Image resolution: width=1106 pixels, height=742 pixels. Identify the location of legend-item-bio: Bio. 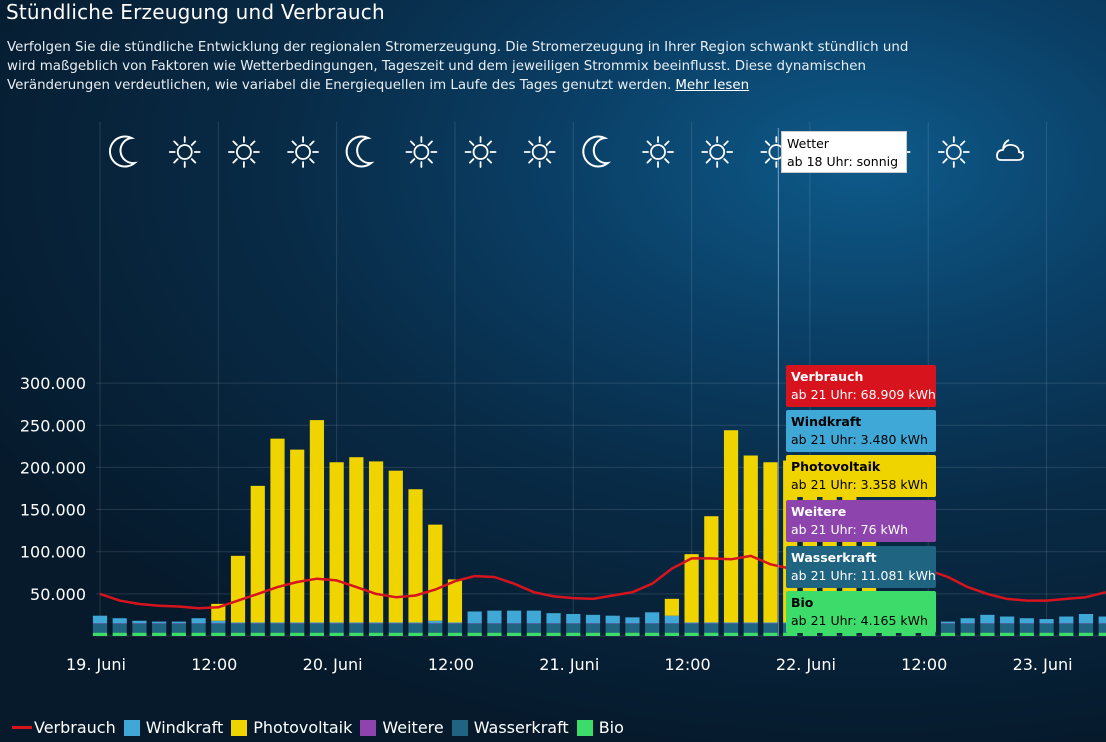
(600, 727).